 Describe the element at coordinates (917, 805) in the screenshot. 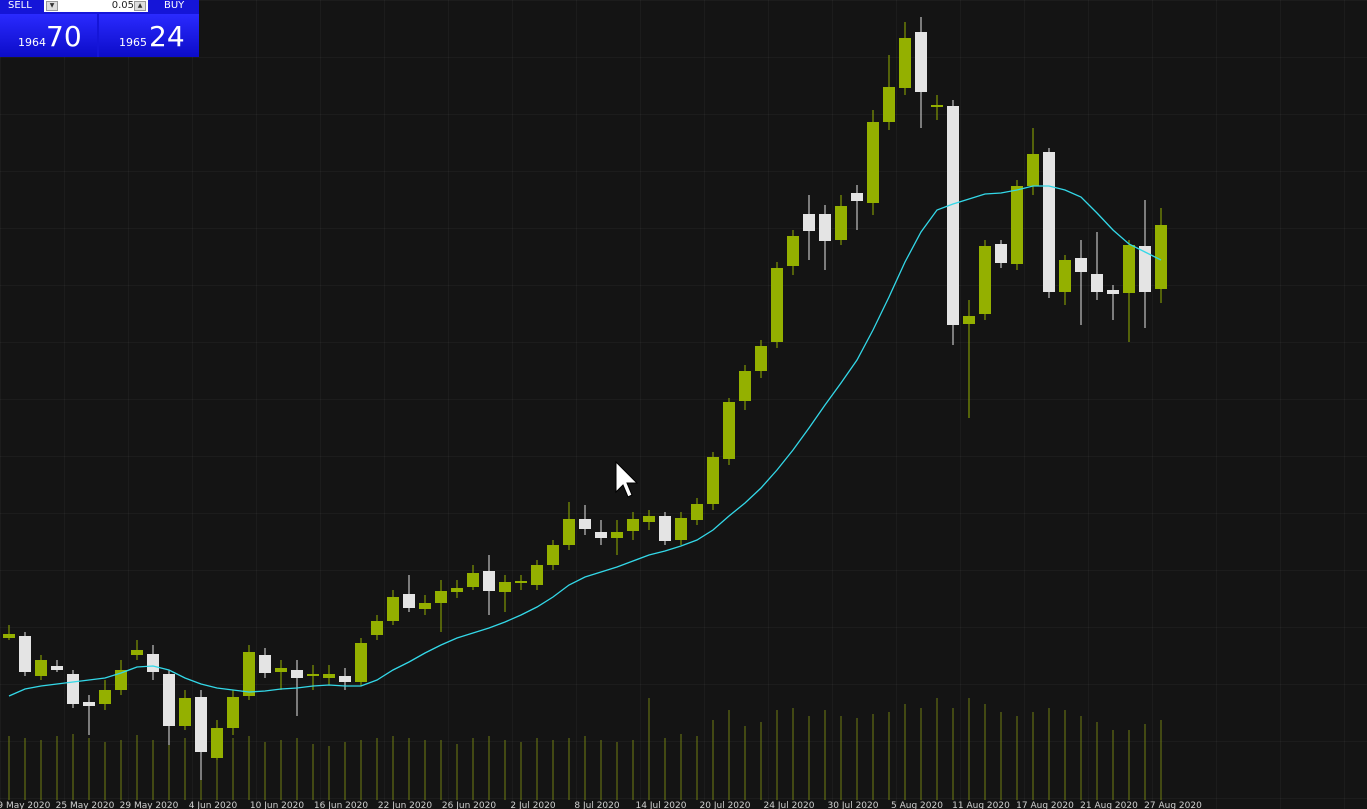

I see `x-tick-label: 5 Aug 2020` at that location.